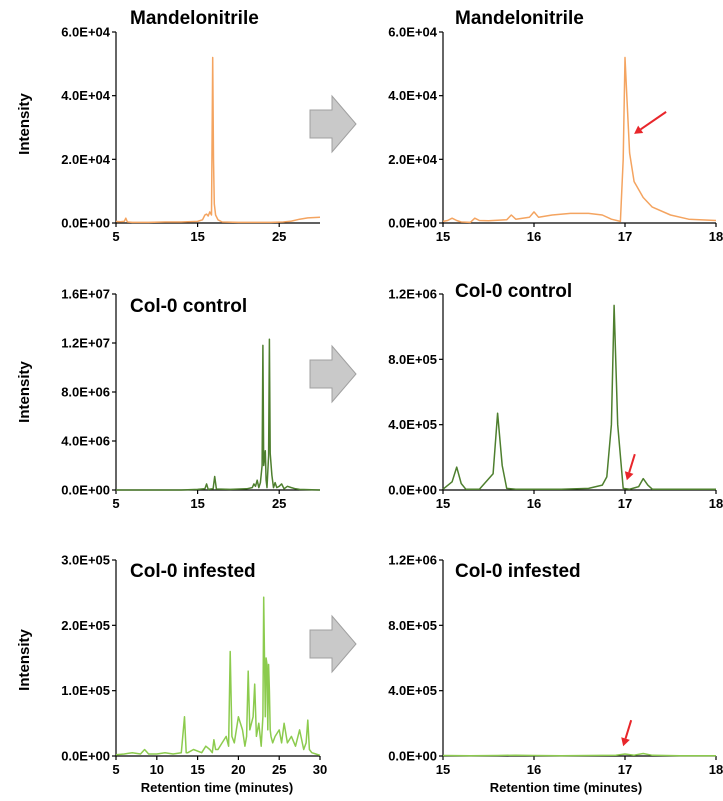  What do you see at coordinates (85, 294) in the screenshot?
I see `y-tick-label: 1.6E+07` at bounding box center [85, 294].